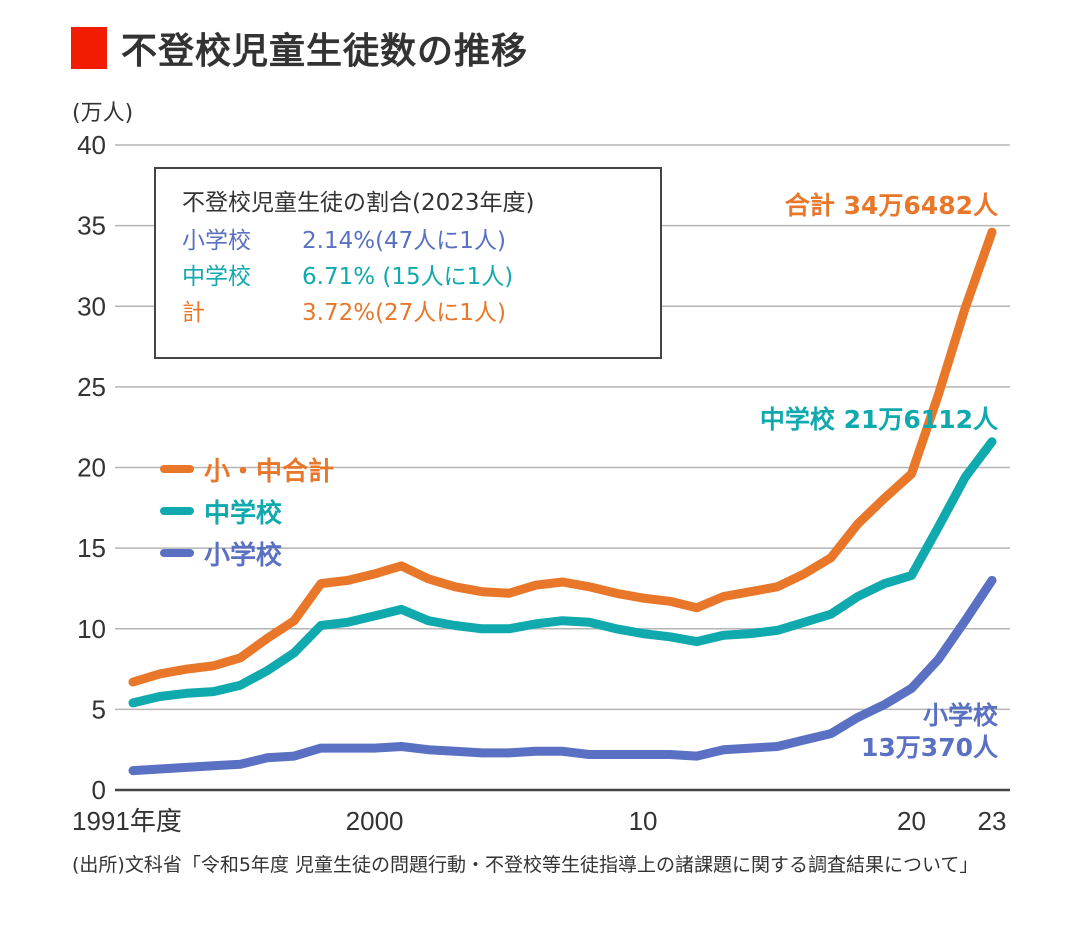 This screenshot has width=1080, height=940. I want to click on legend-swatch-total, so click(177, 469).